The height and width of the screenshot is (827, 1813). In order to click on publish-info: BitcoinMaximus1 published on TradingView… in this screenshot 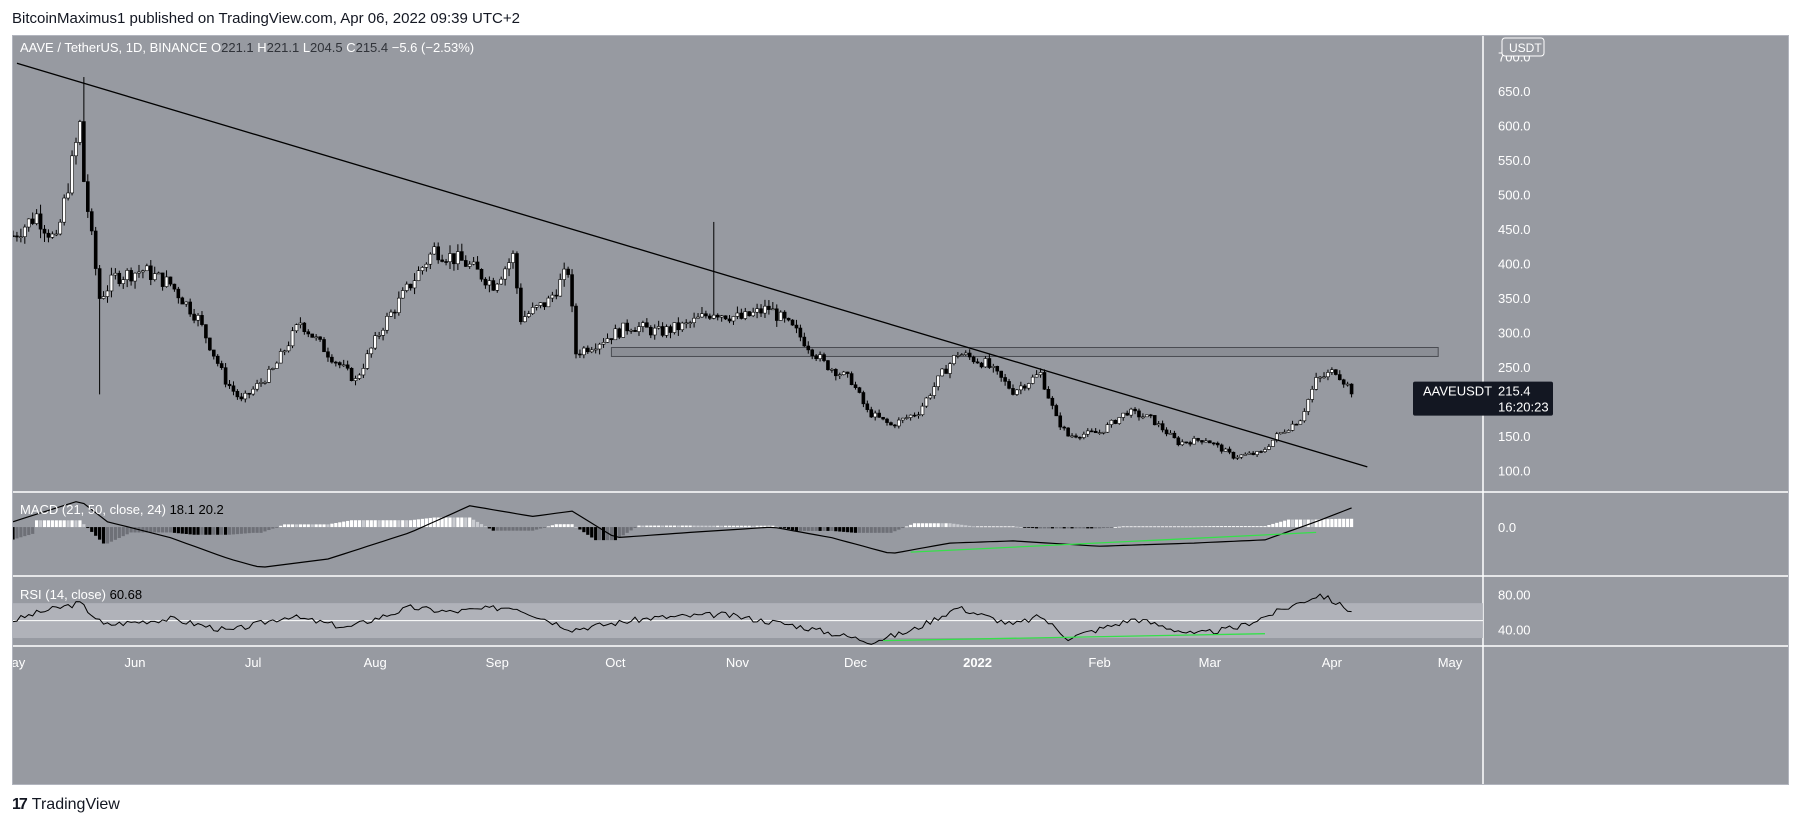, I will do `click(266, 18)`.